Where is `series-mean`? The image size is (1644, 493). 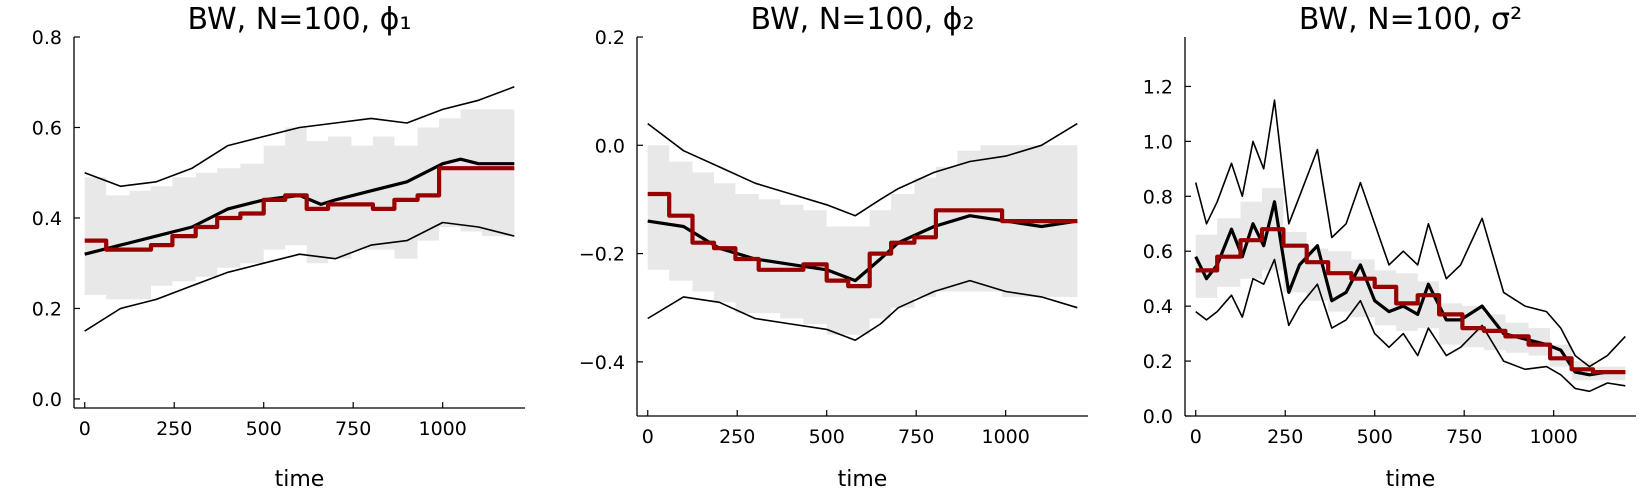 series-mean is located at coordinates (299, 206).